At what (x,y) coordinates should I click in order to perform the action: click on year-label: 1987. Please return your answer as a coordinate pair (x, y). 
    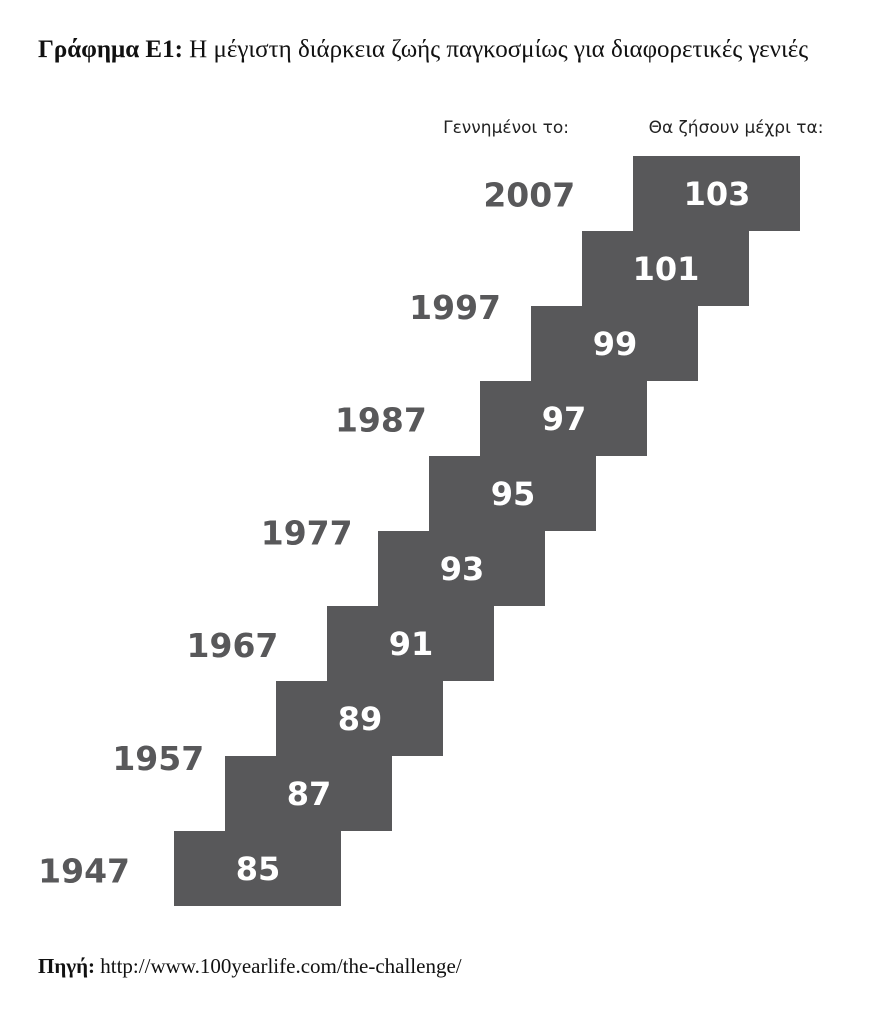
    Looking at the image, I should click on (381, 420).